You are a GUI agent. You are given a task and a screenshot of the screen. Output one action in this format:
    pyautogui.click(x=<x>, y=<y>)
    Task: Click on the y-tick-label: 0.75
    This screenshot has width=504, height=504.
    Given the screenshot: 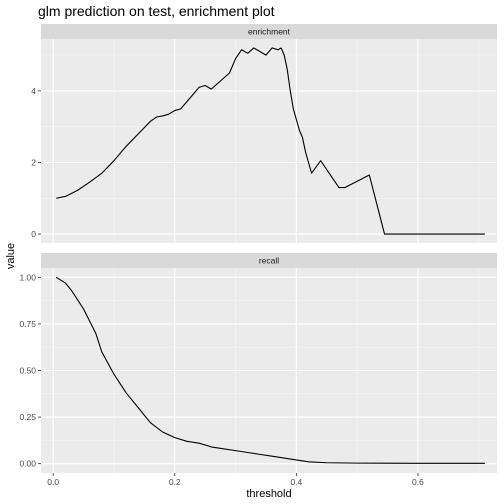 What is the action you would take?
    pyautogui.click(x=27, y=324)
    